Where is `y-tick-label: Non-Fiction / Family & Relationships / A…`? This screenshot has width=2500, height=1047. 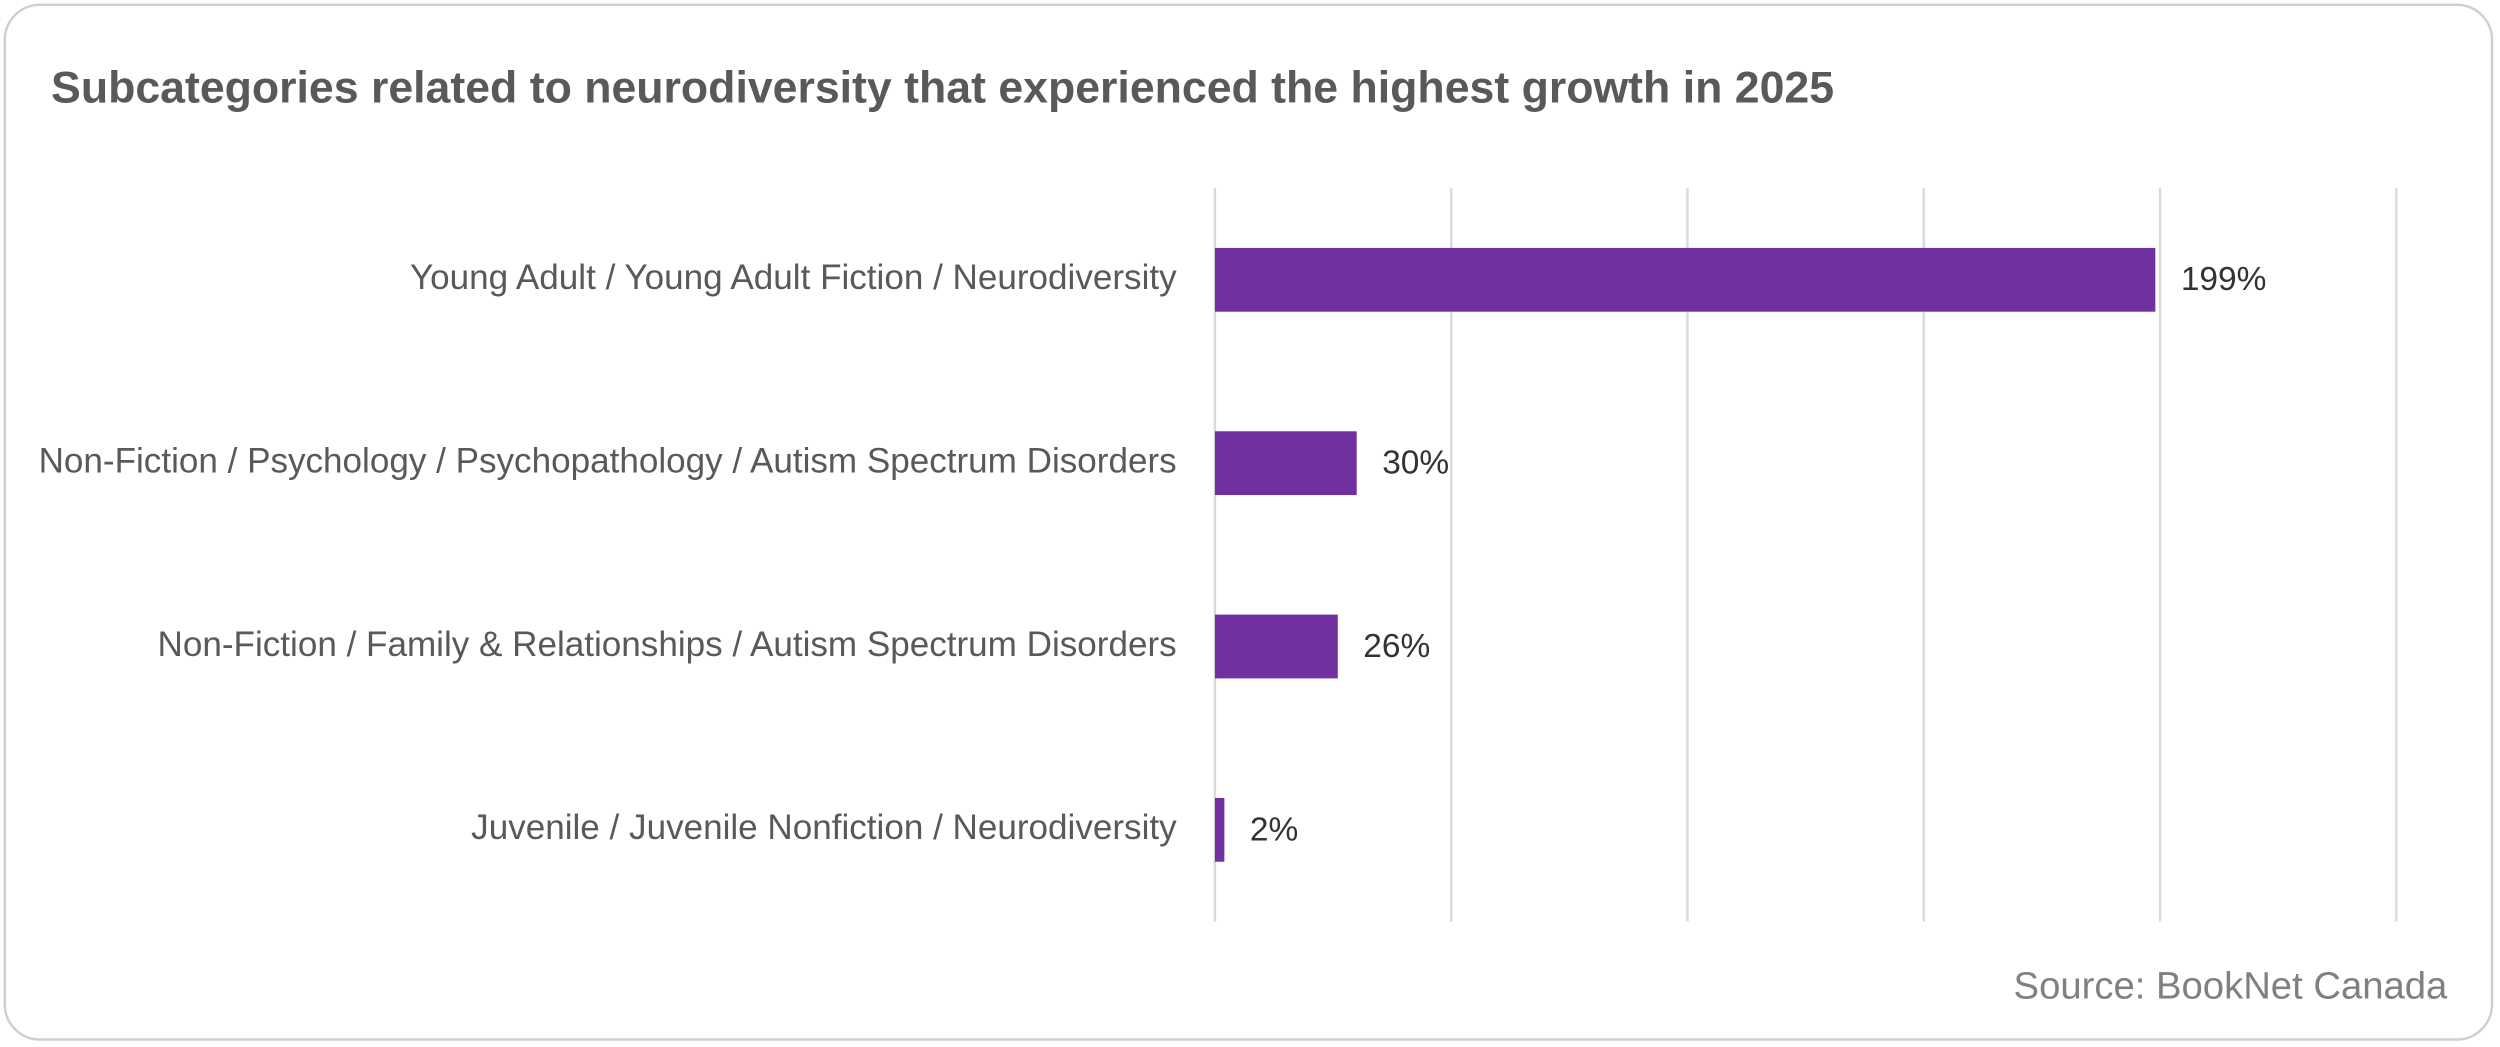 y-tick-label: Non-Fiction / Family & Relationships / A… is located at coordinates (667, 644).